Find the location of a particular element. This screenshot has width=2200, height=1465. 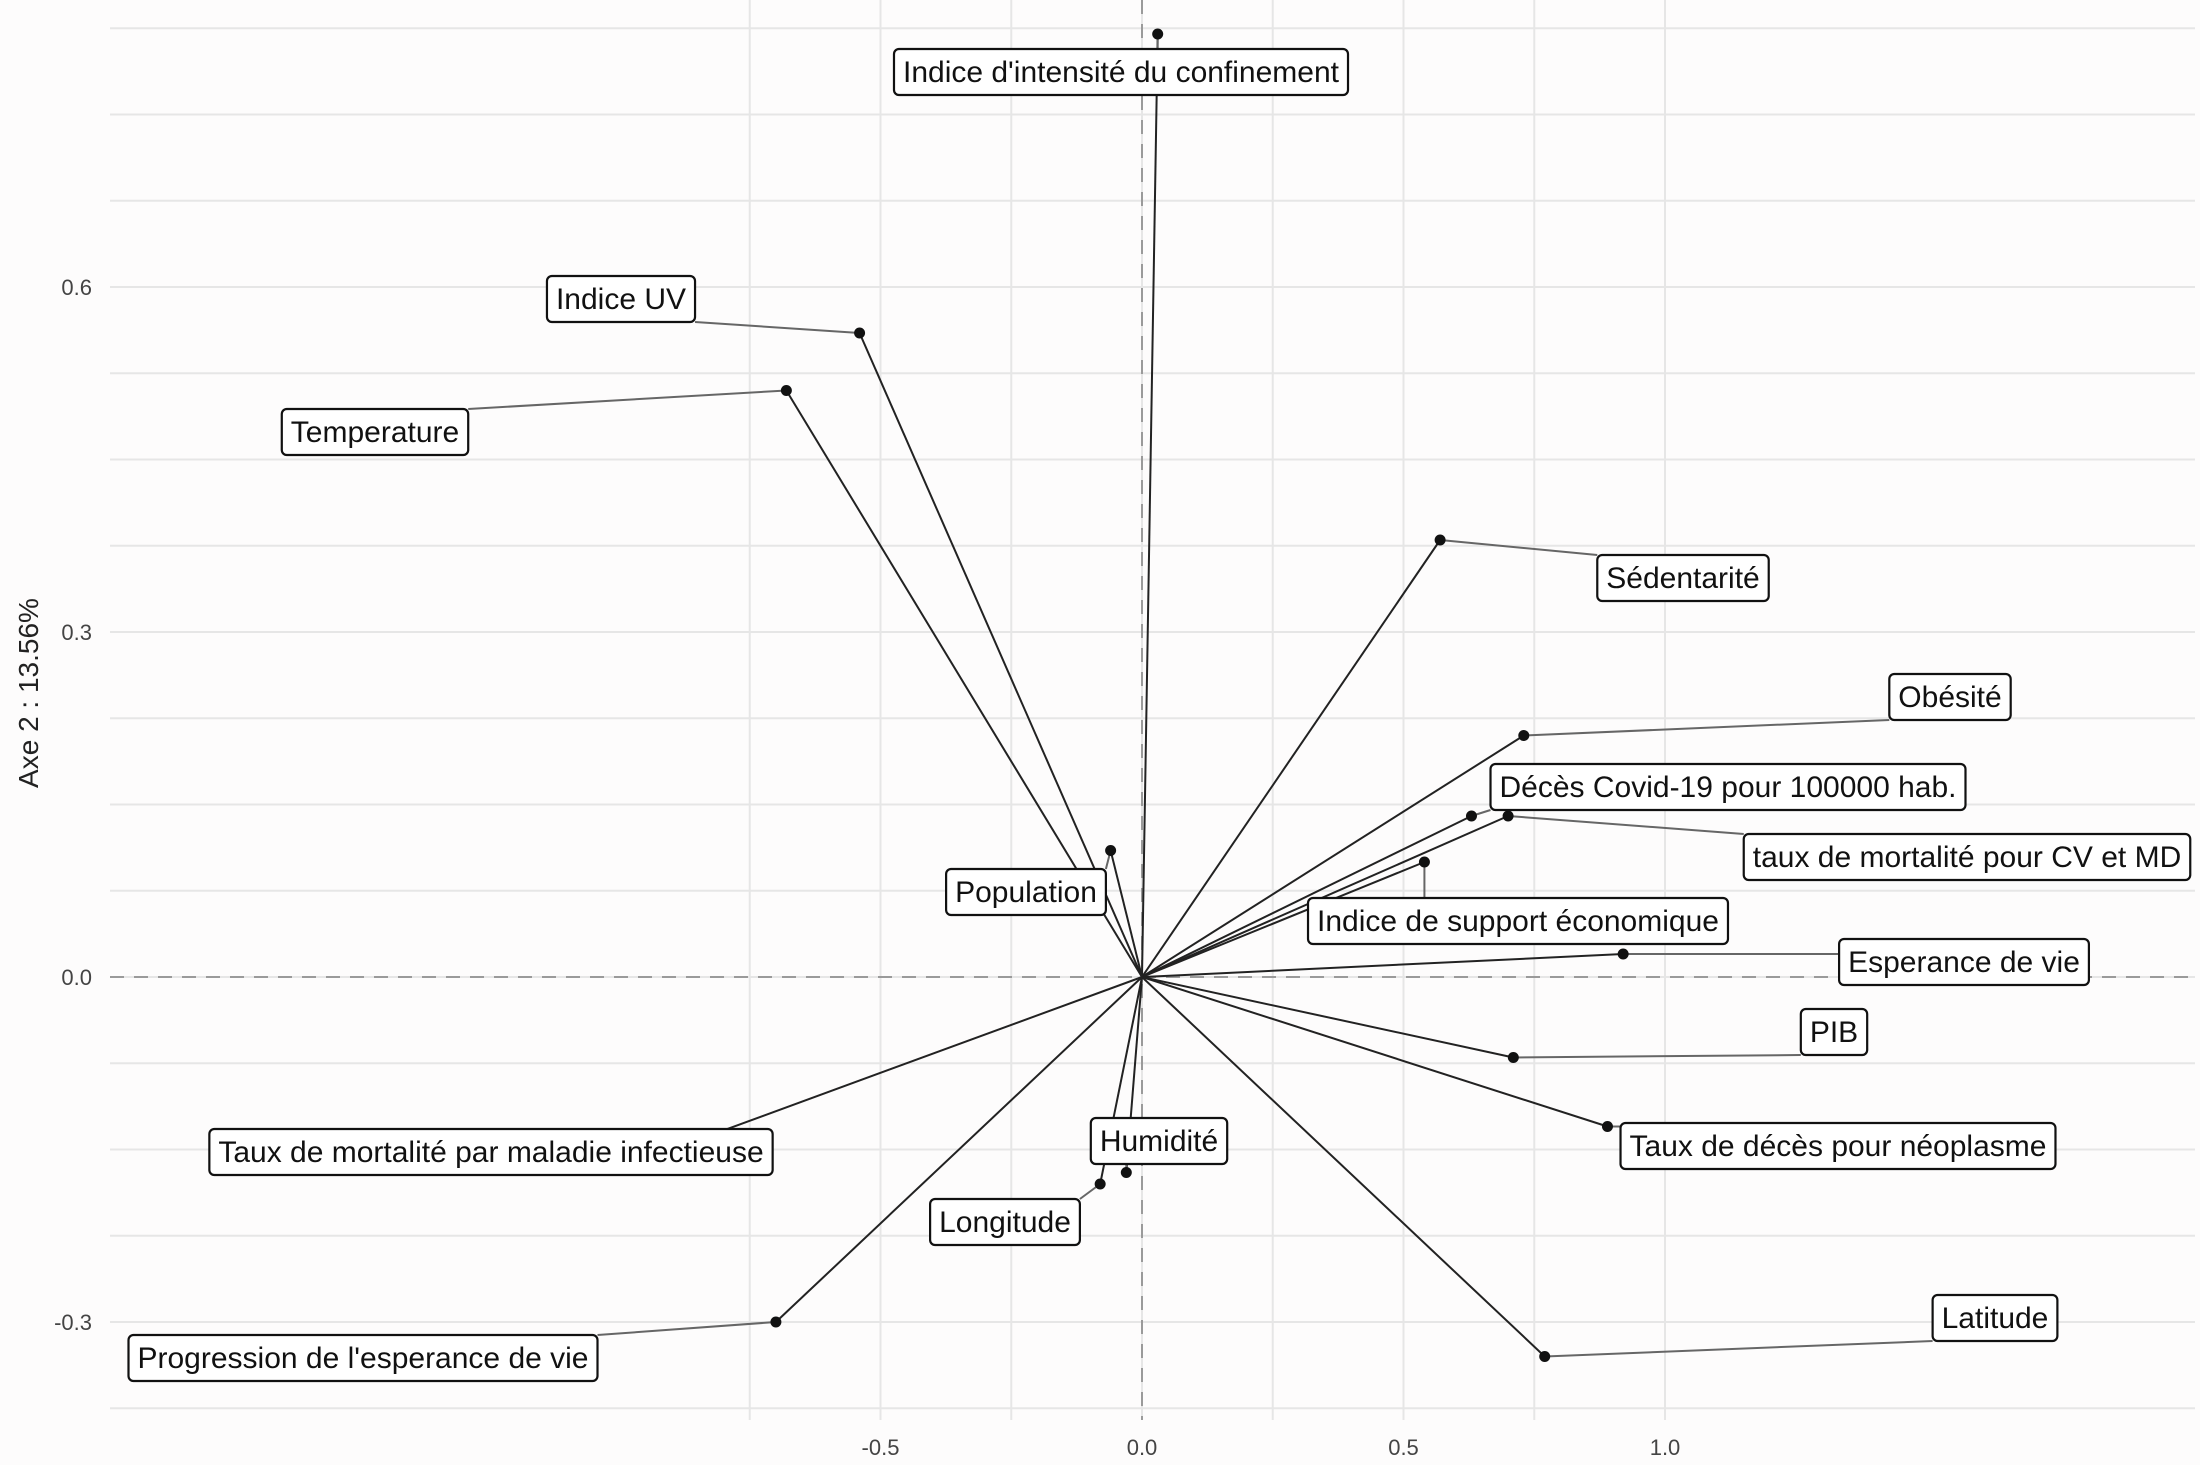

variable-label: Temperature is located at coordinates (375, 432).